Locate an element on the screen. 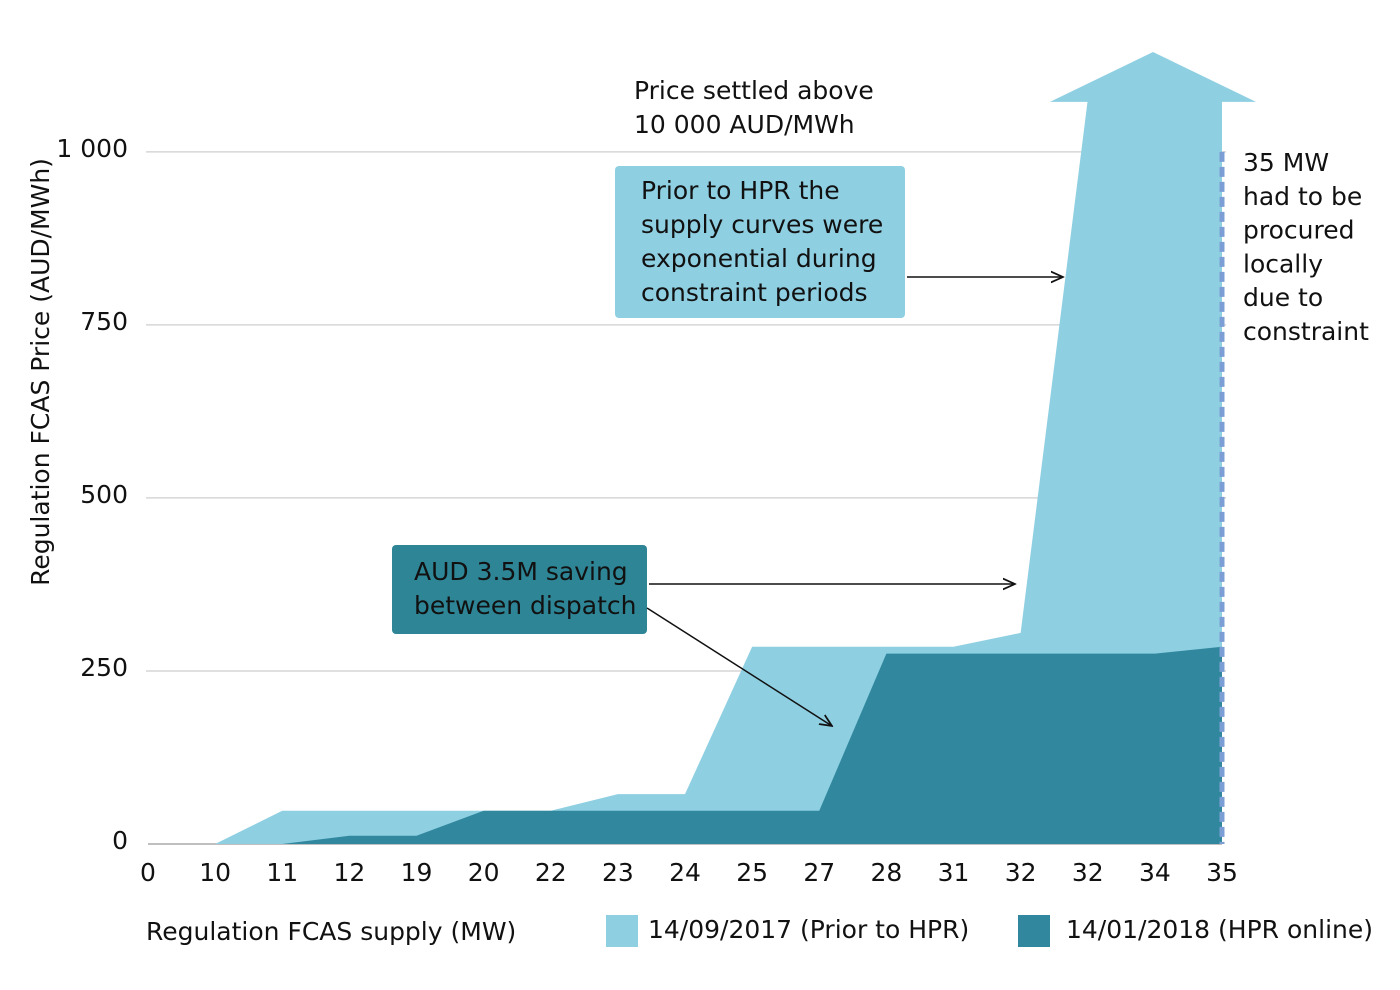 The width and height of the screenshot is (1400, 990). x-tick-label: 22 is located at coordinates (551, 872).